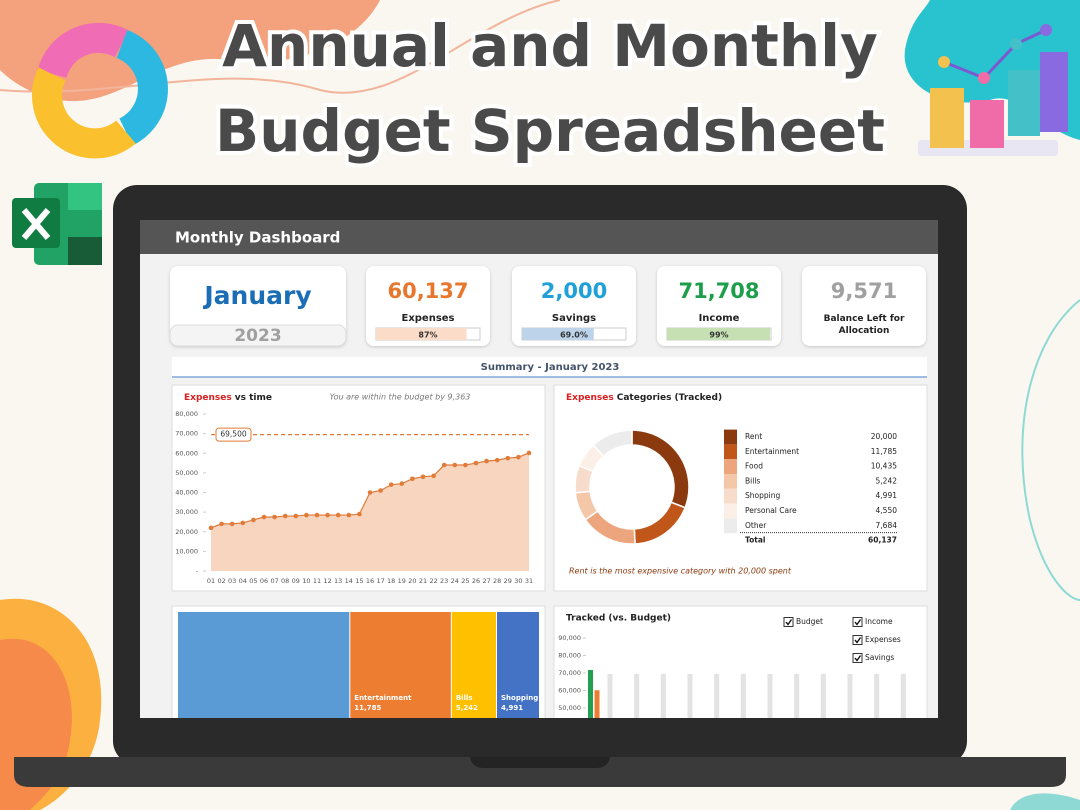  I want to click on month: January, so click(256, 295).